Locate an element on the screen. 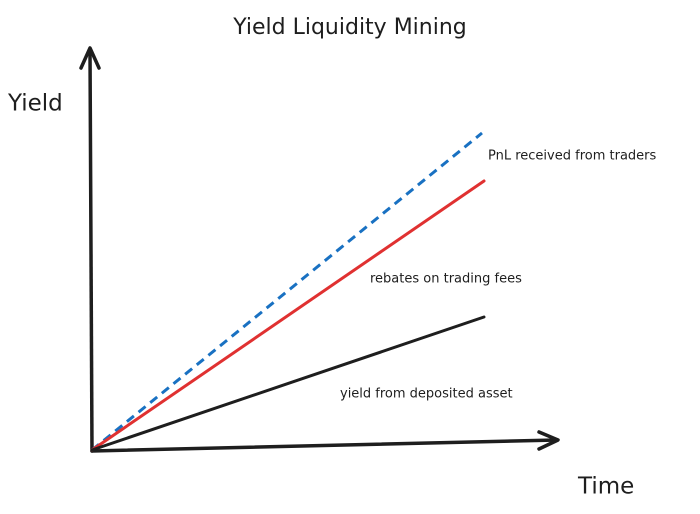 The height and width of the screenshot is (514, 700). line-label: rebates on trading fees is located at coordinates (446, 279).